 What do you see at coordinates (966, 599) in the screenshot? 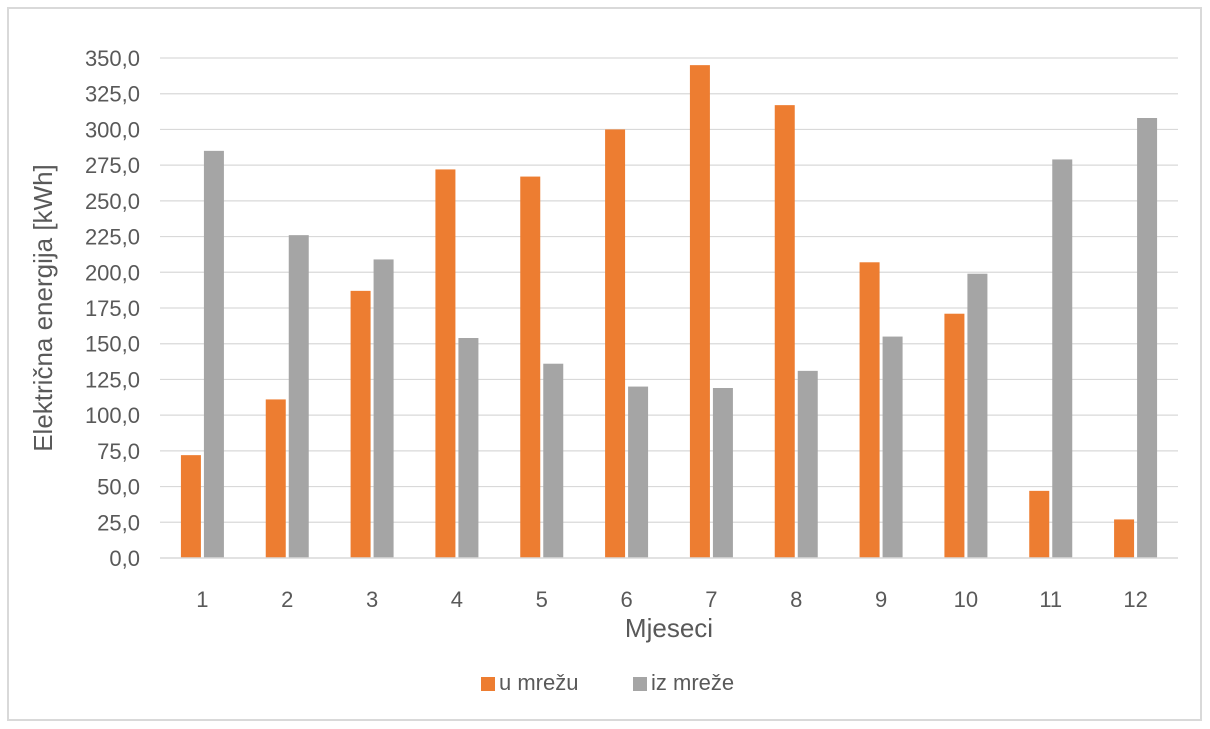
I see `x-tick-label: 10` at bounding box center [966, 599].